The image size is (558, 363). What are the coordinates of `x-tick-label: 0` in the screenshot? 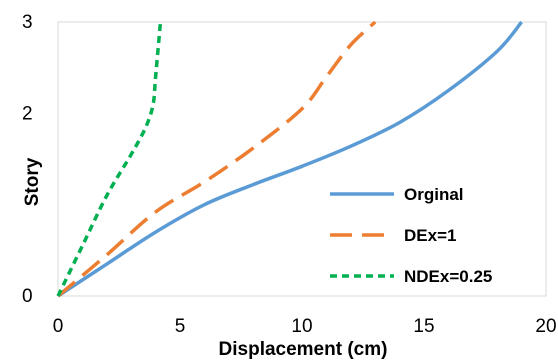 It's located at (58, 326).